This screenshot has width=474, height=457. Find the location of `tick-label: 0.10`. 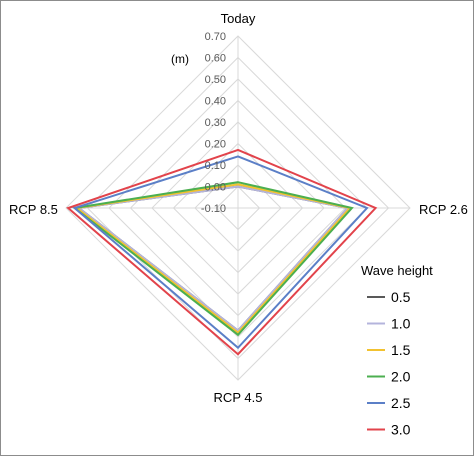

tick-label: 0.10 is located at coordinates (215, 166).